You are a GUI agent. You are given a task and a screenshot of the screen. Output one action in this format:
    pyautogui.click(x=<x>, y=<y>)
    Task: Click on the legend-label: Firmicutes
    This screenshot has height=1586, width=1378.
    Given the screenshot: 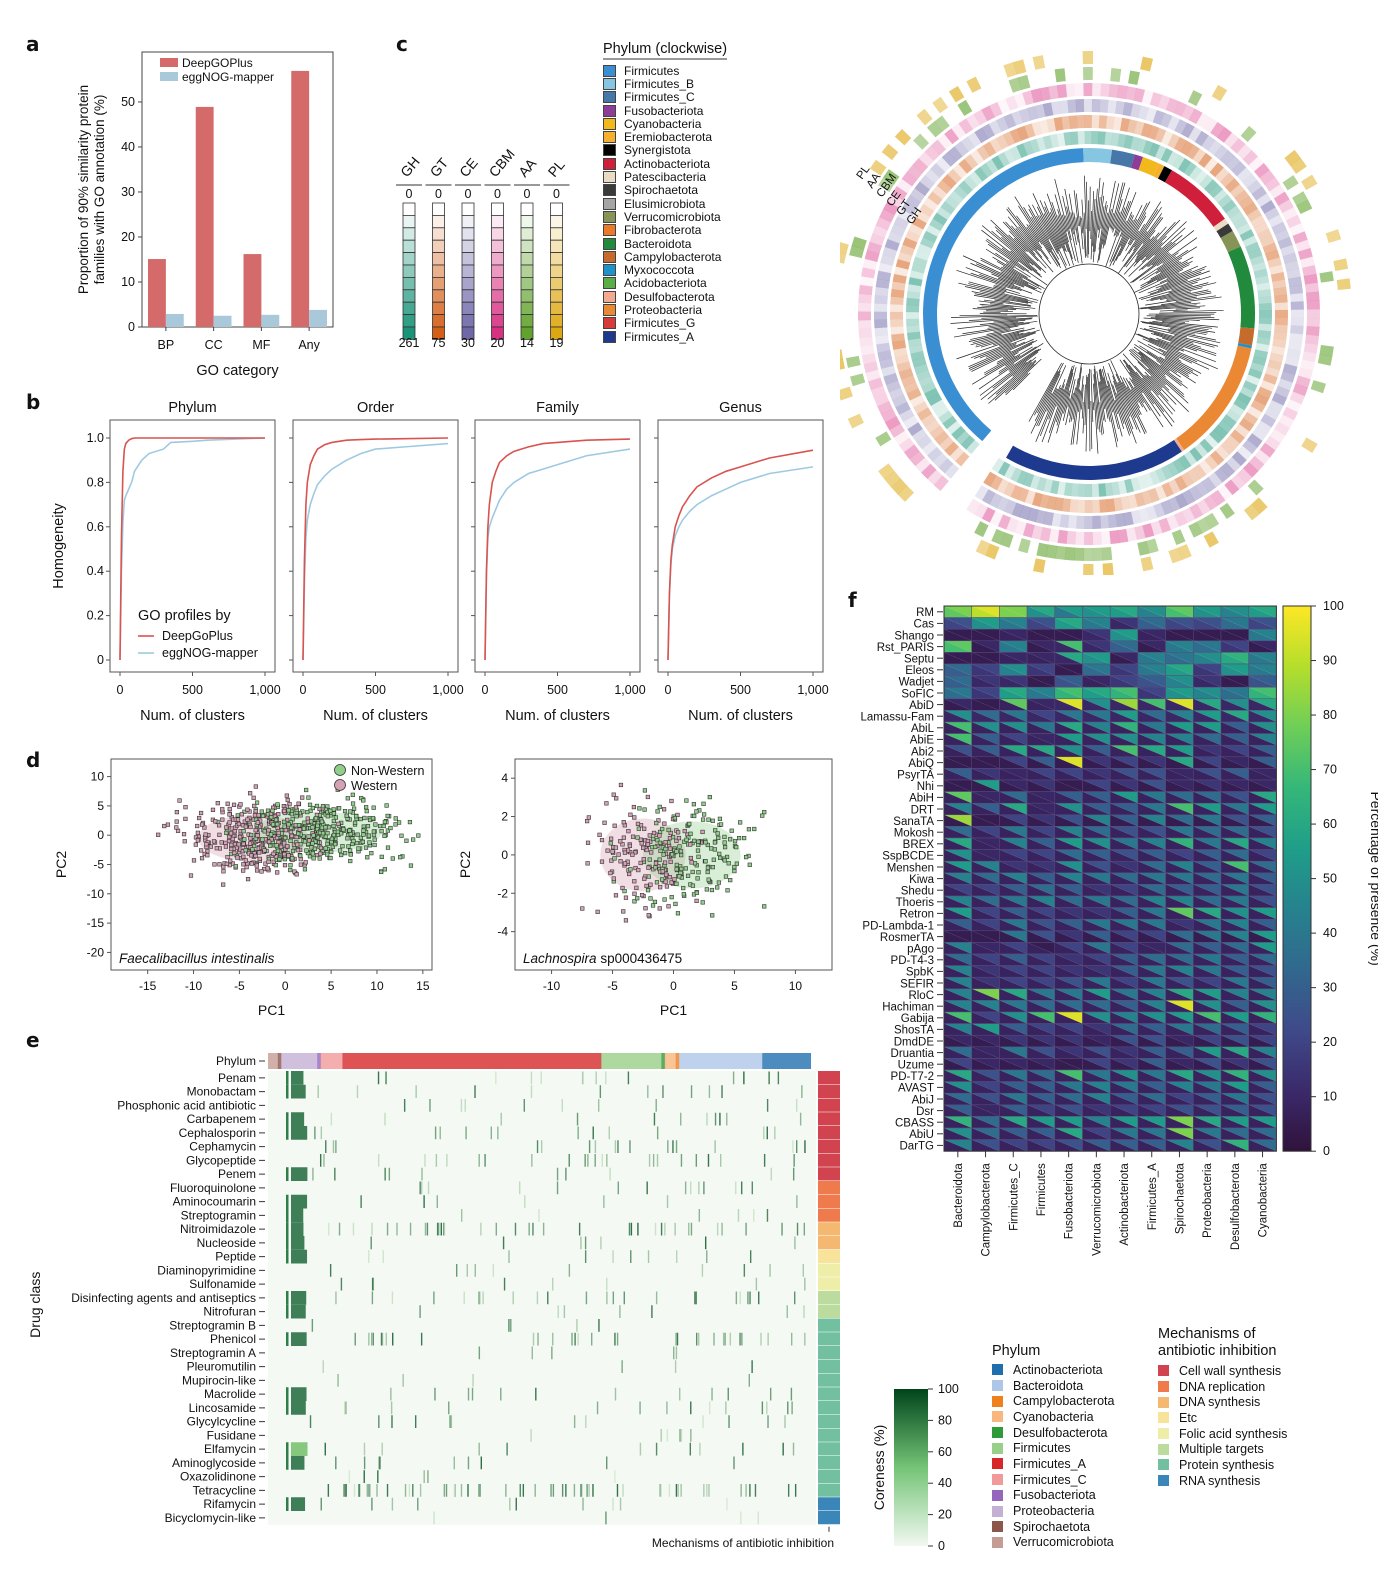 What is the action you would take?
    pyautogui.click(x=652, y=70)
    